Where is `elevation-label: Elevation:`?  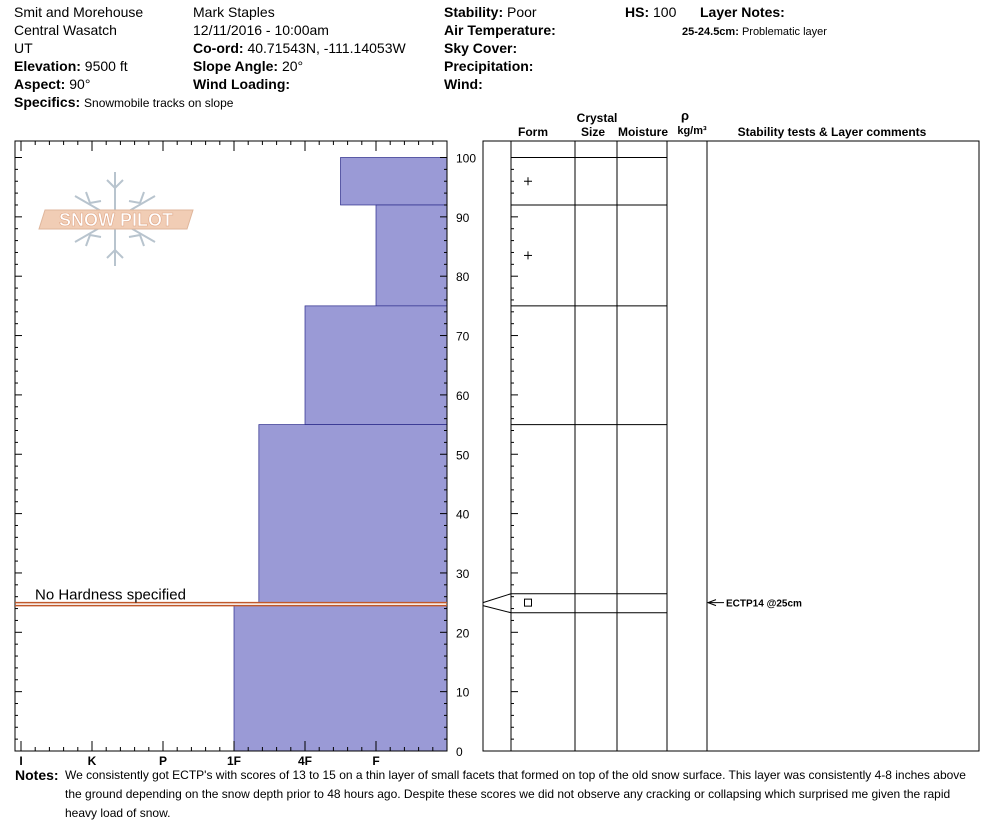 elevation-label: Elevation: is located at coordinates (47, 66).